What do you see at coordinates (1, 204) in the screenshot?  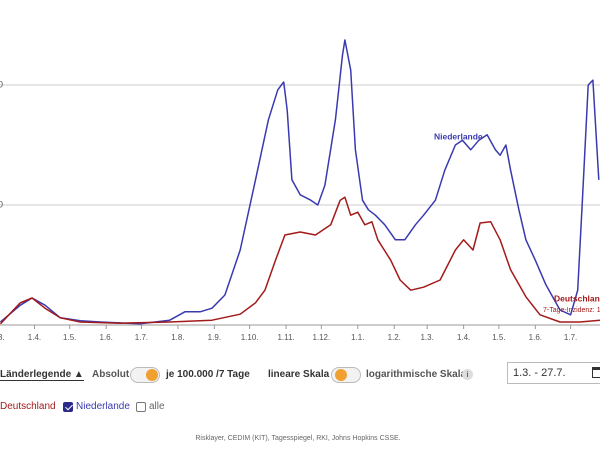 I see `y-tick-label: 200` at bounding box center [1, 204].